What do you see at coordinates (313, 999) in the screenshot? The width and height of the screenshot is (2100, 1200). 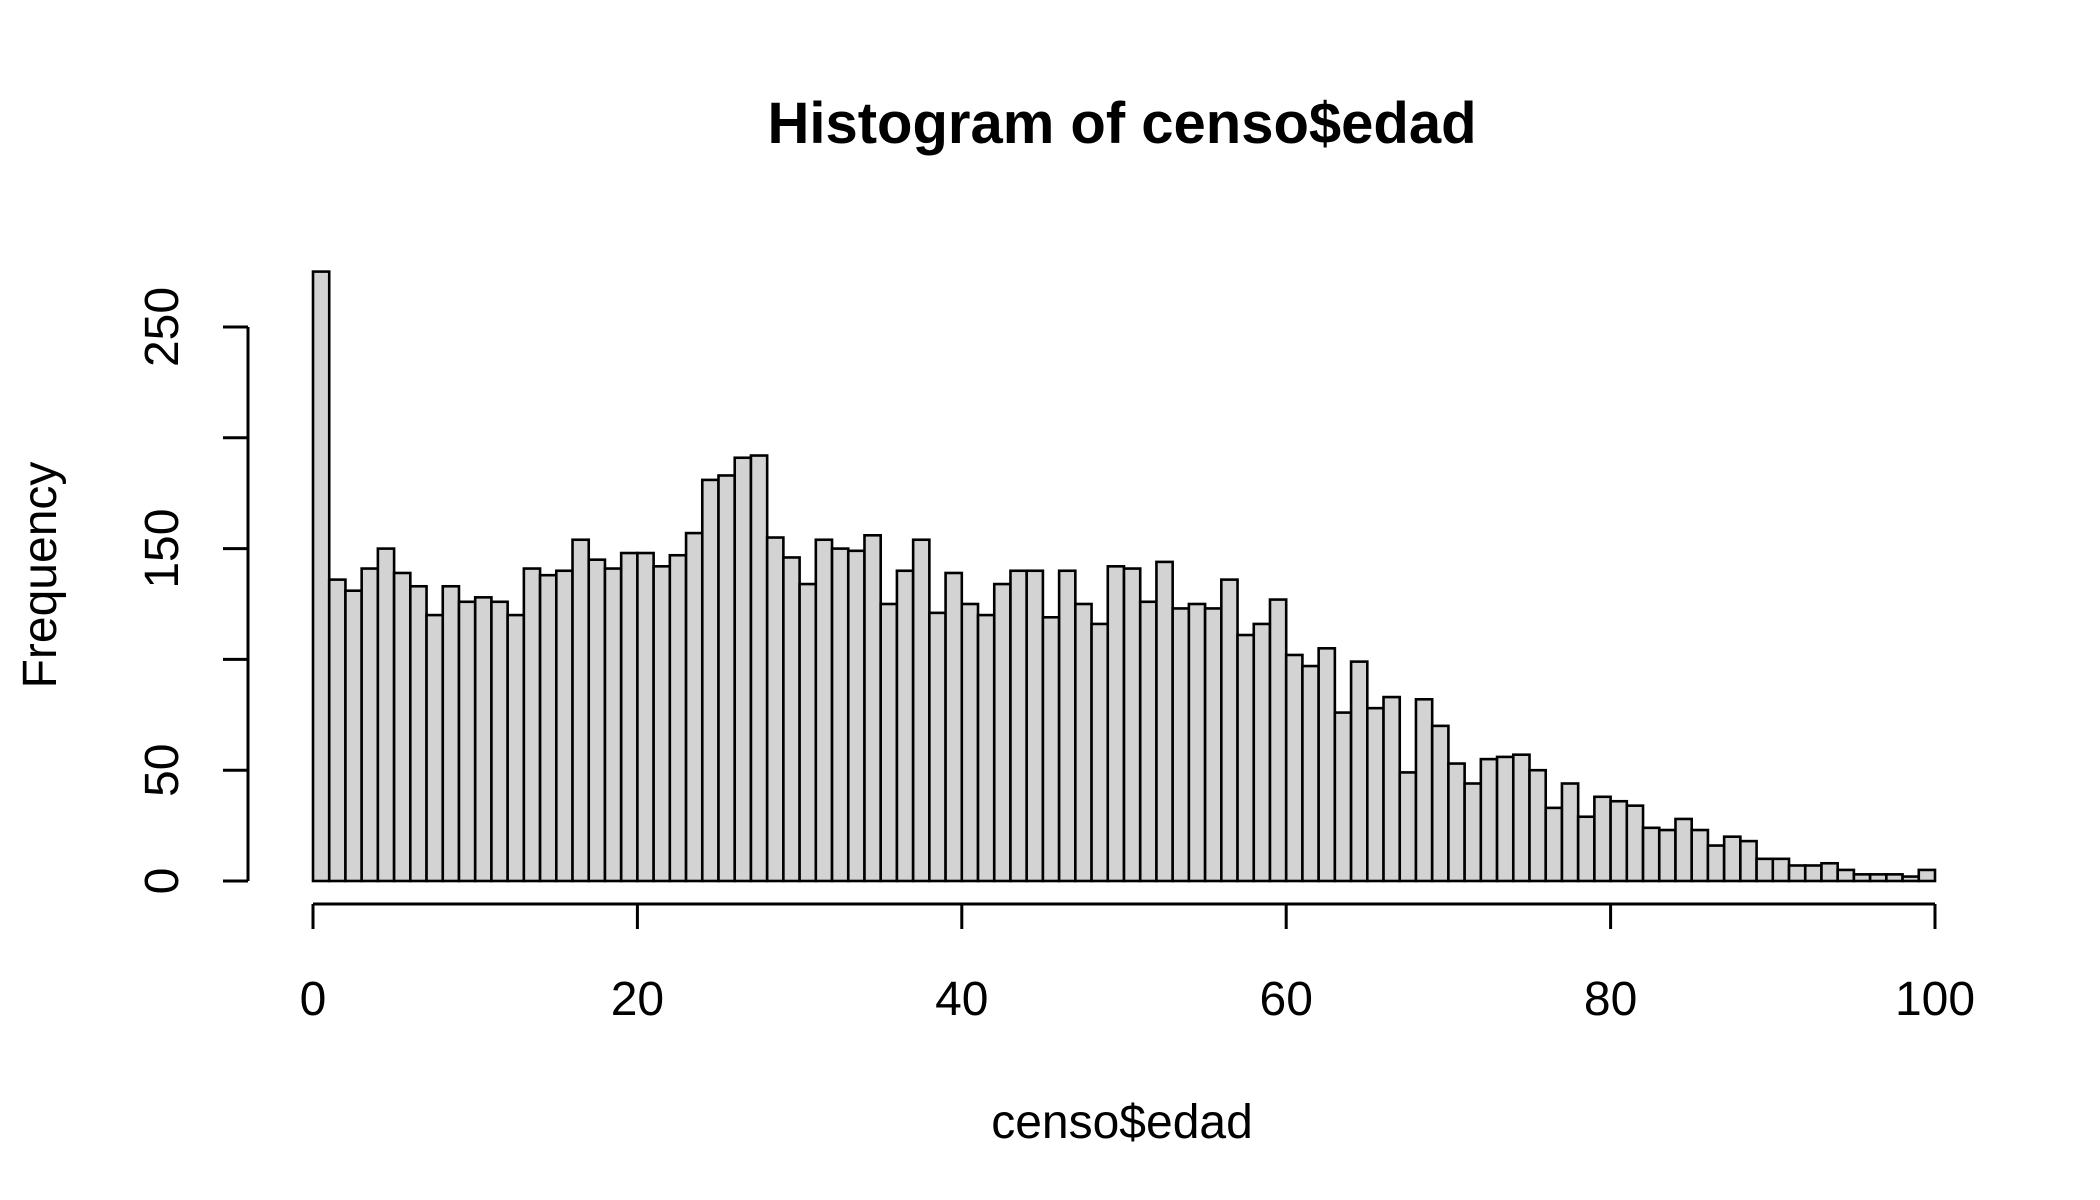 I see `x-tick-label: 0` at bounding box center [313, 999].